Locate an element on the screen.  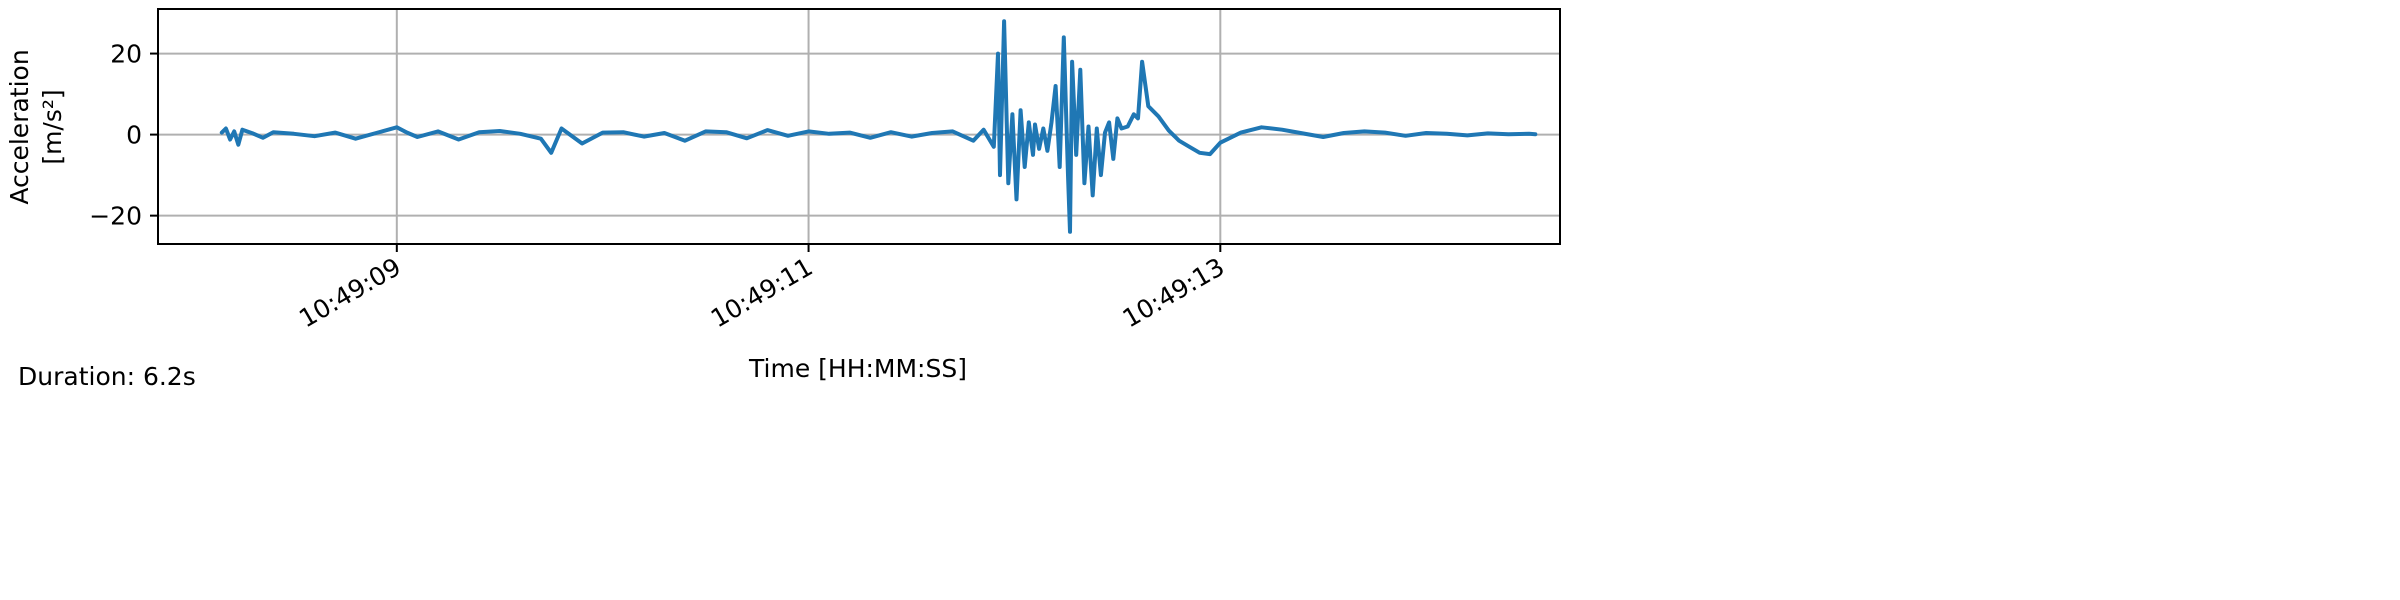
y-axis-label-line1: Acceleration is located at coordinates (19, 126).